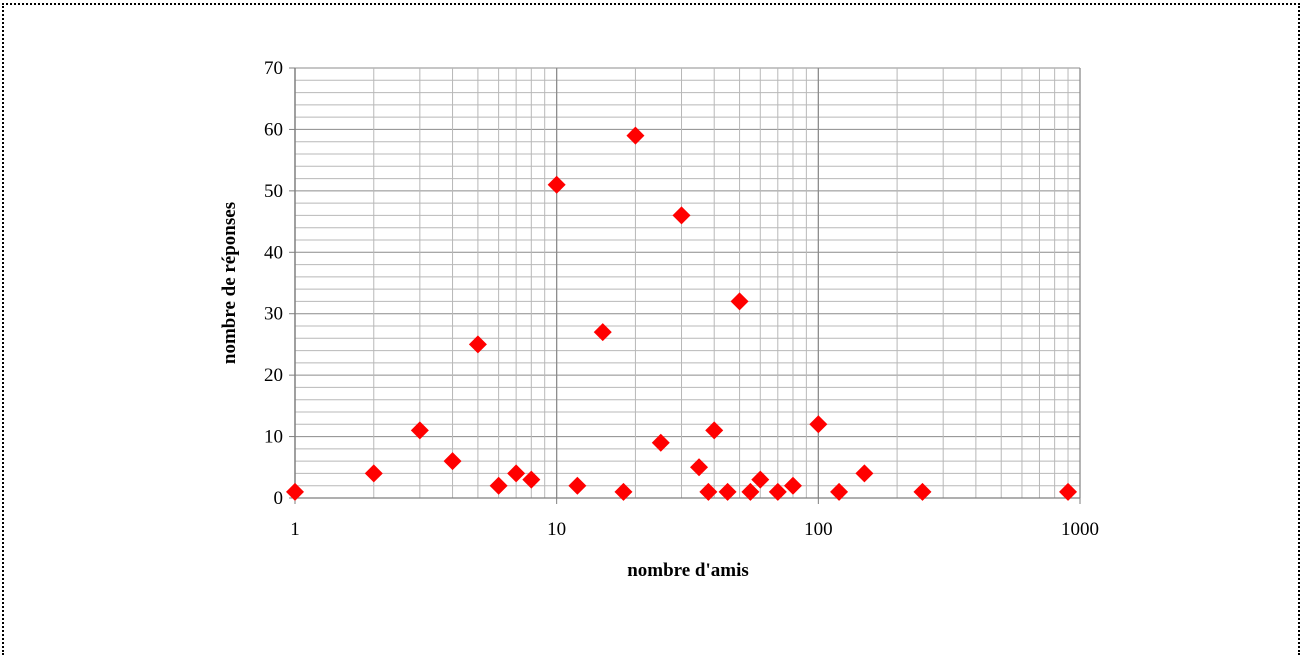 This screenshot has height=655, width=1304. I want to click on x-tick-label: 1, so click(295, 529).